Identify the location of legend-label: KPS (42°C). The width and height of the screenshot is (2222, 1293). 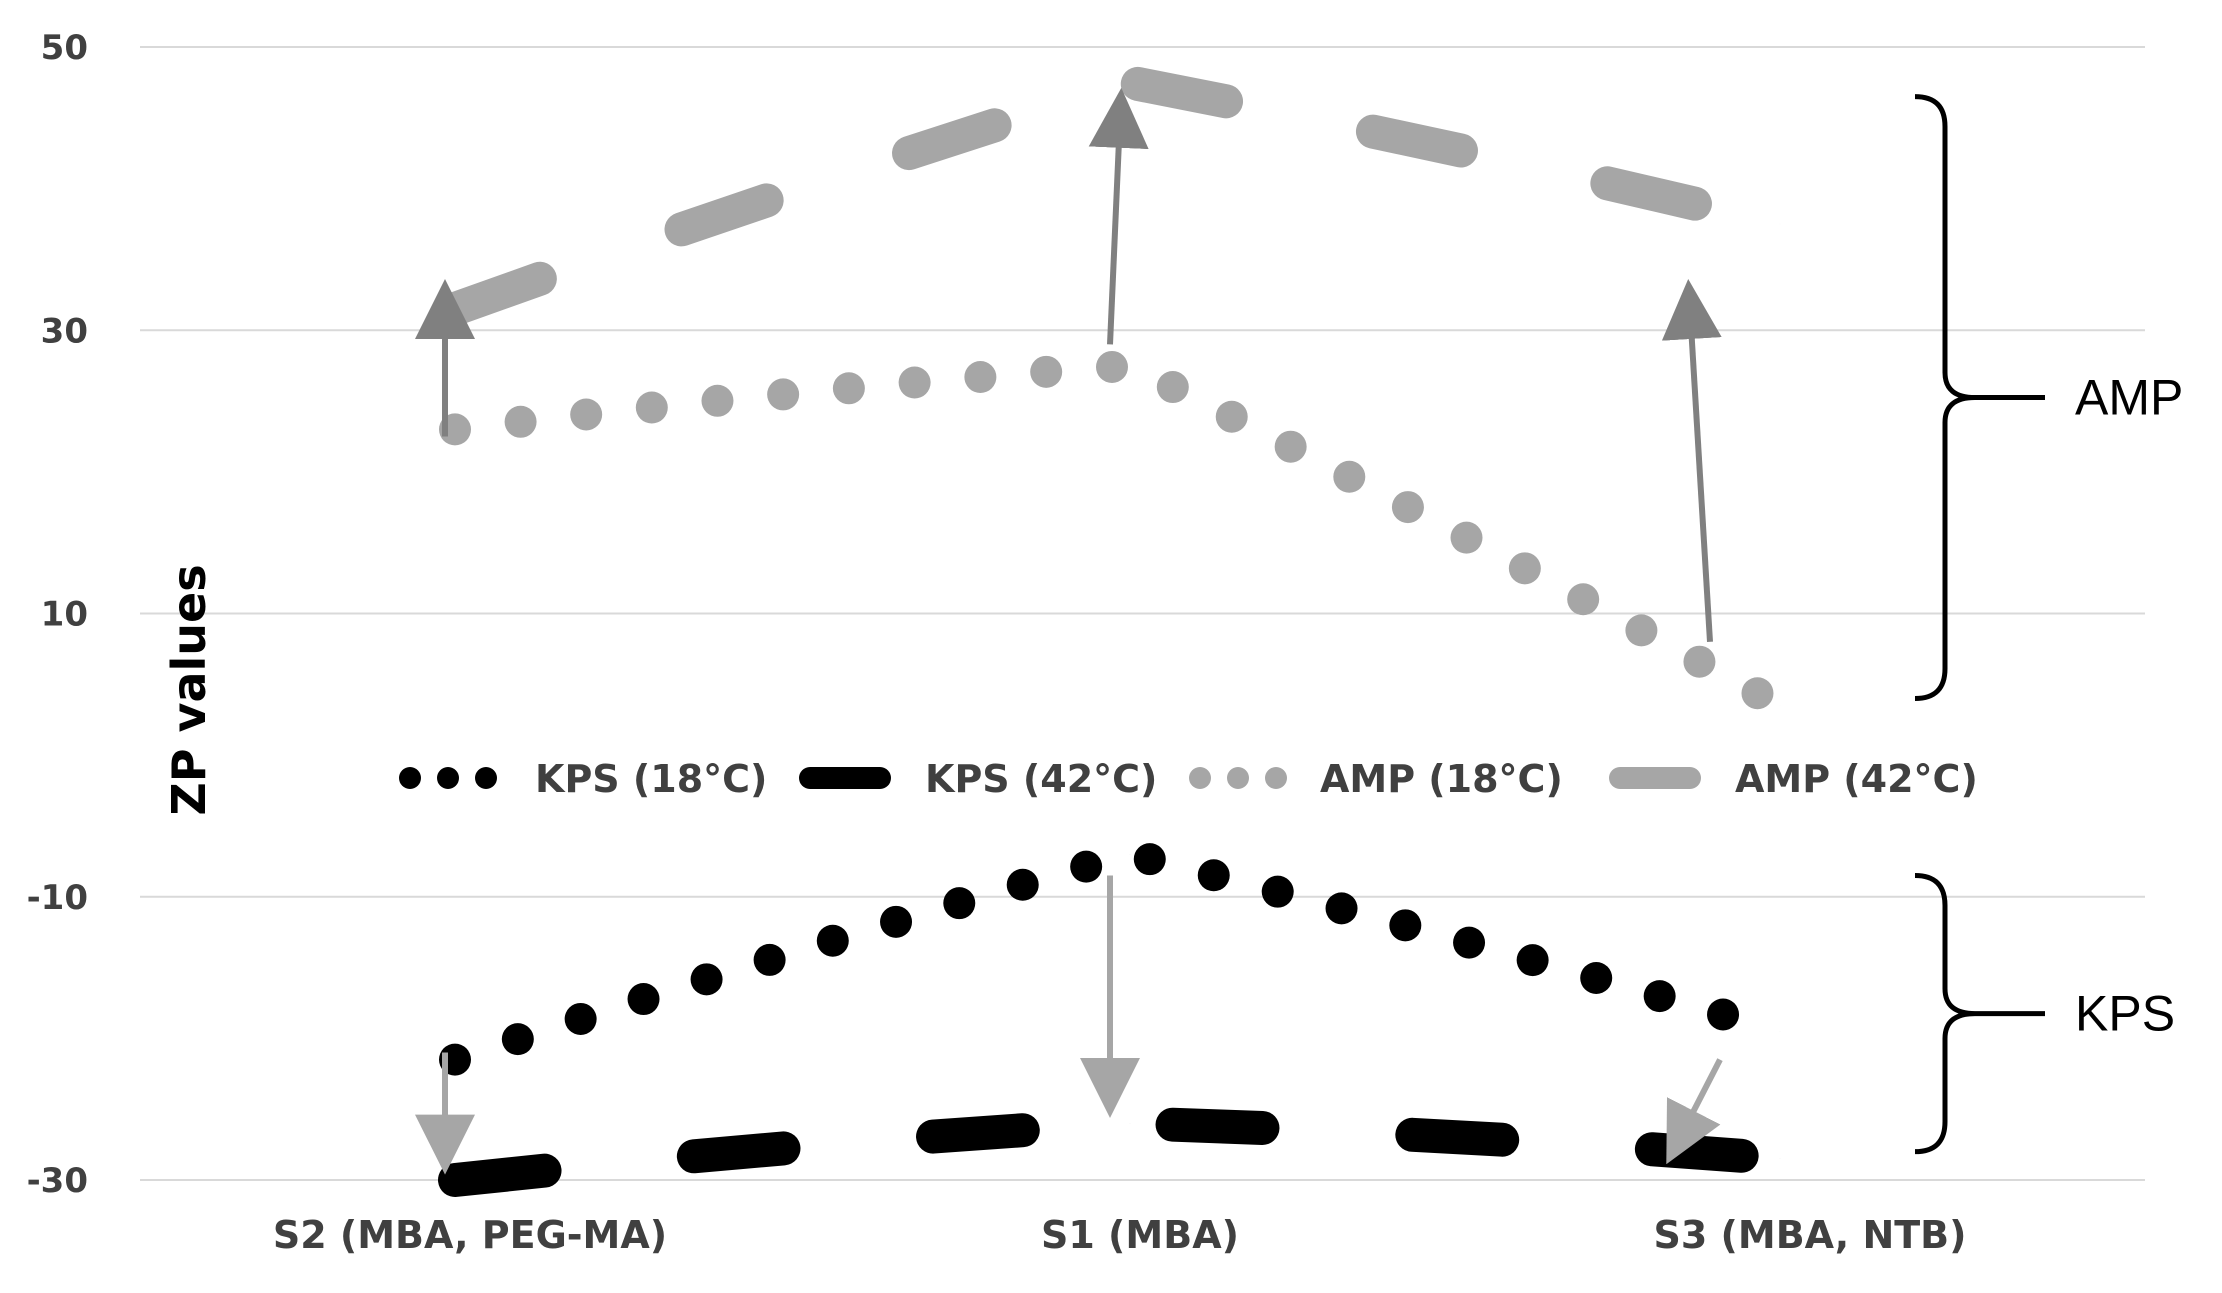
(1041, 779).